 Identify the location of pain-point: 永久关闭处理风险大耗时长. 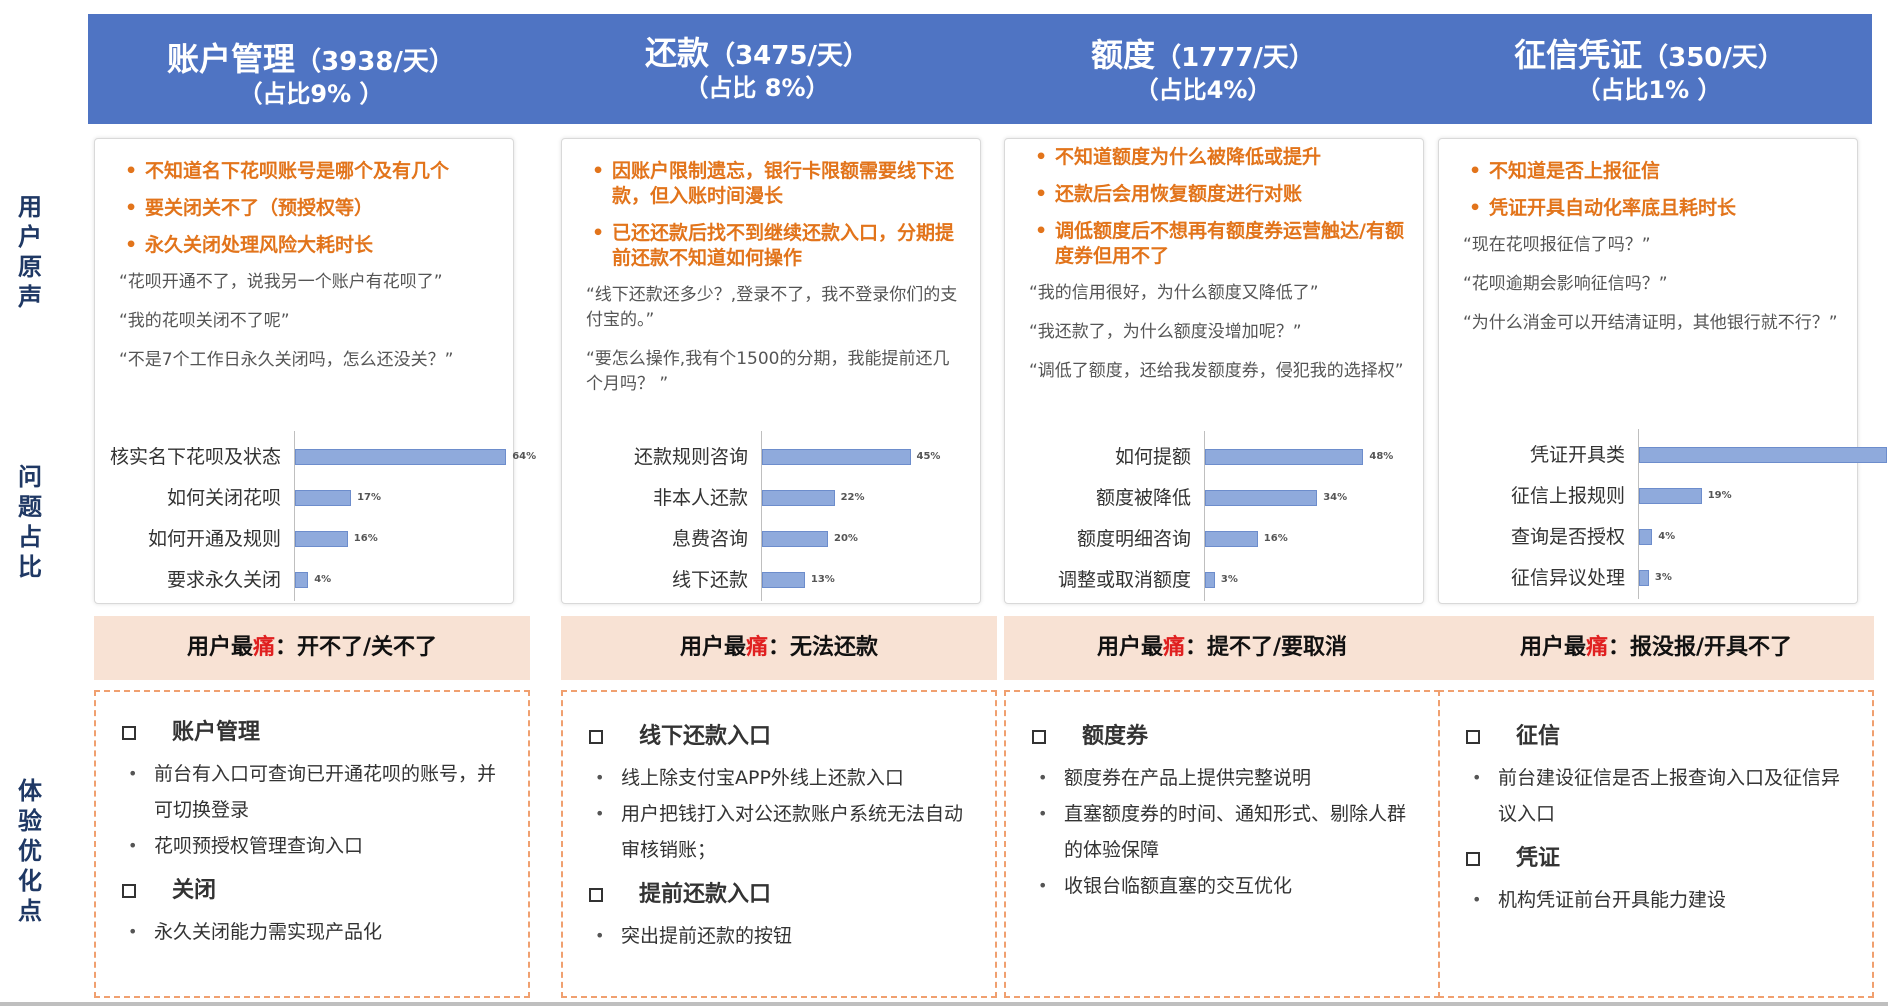
(304, 245).